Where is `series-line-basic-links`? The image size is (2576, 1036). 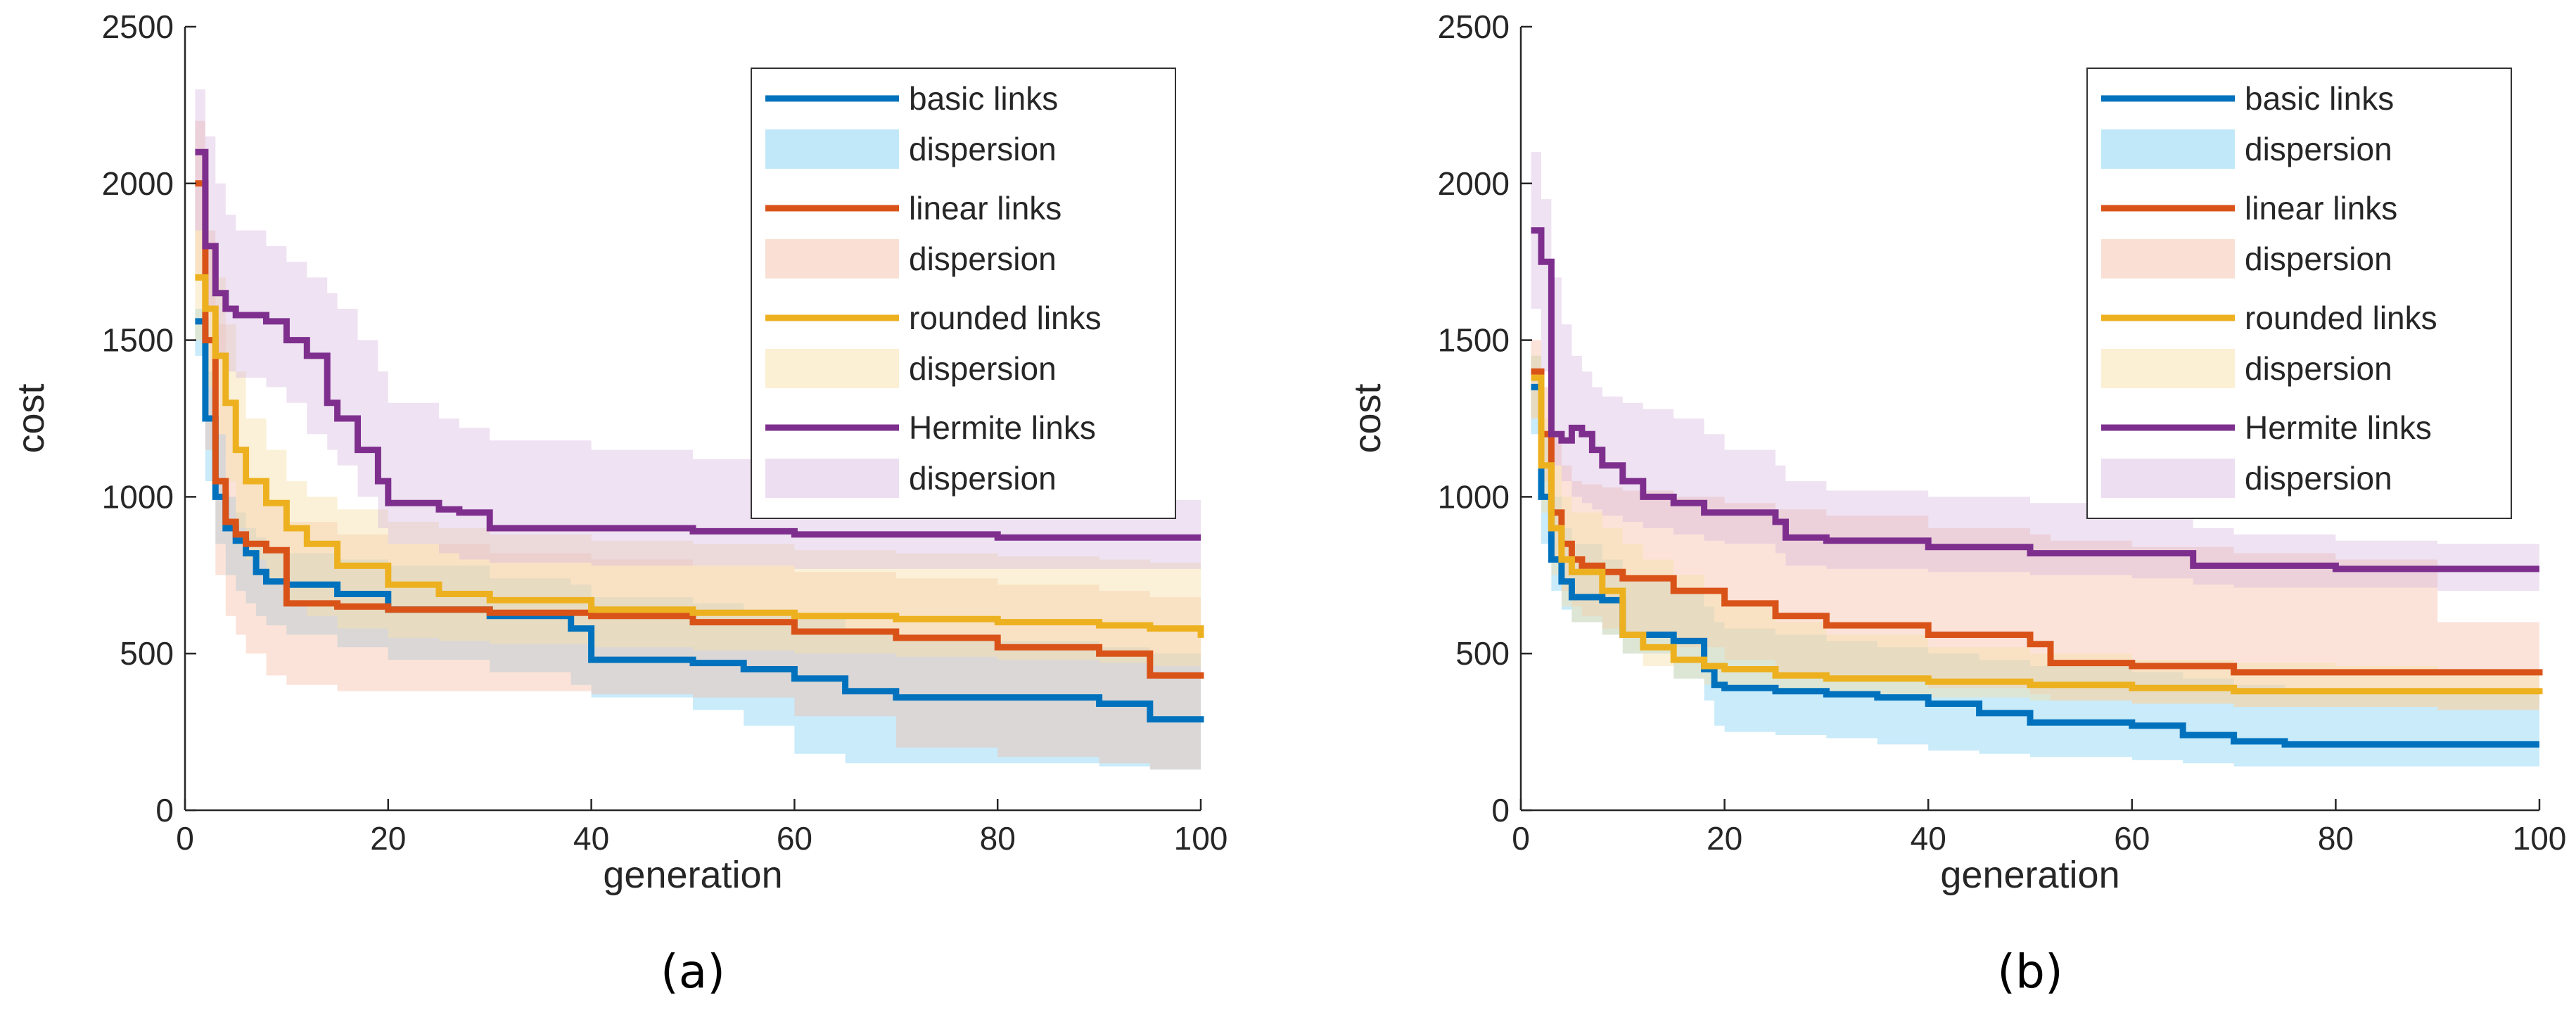 series-line-basic-links is located at coordinates (2035, 565).